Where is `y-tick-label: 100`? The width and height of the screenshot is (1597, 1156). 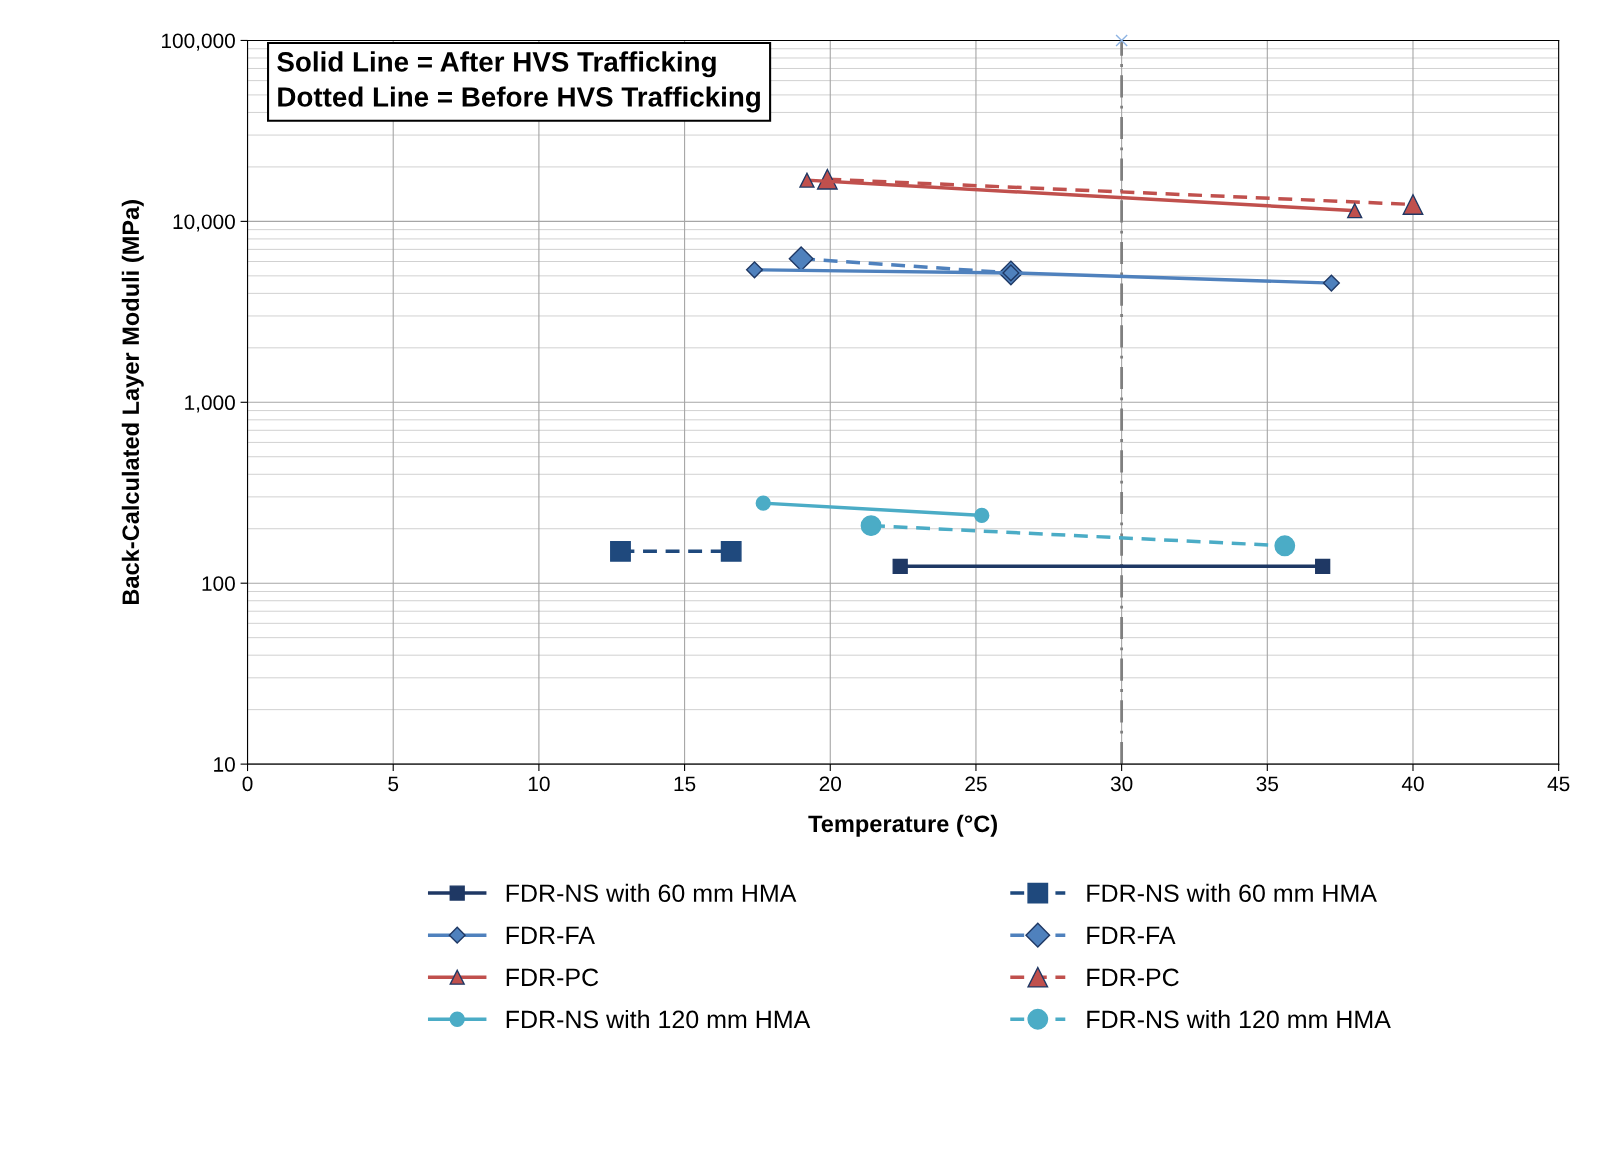
y-tick-label: 100 is located at coordinates (218, 583).